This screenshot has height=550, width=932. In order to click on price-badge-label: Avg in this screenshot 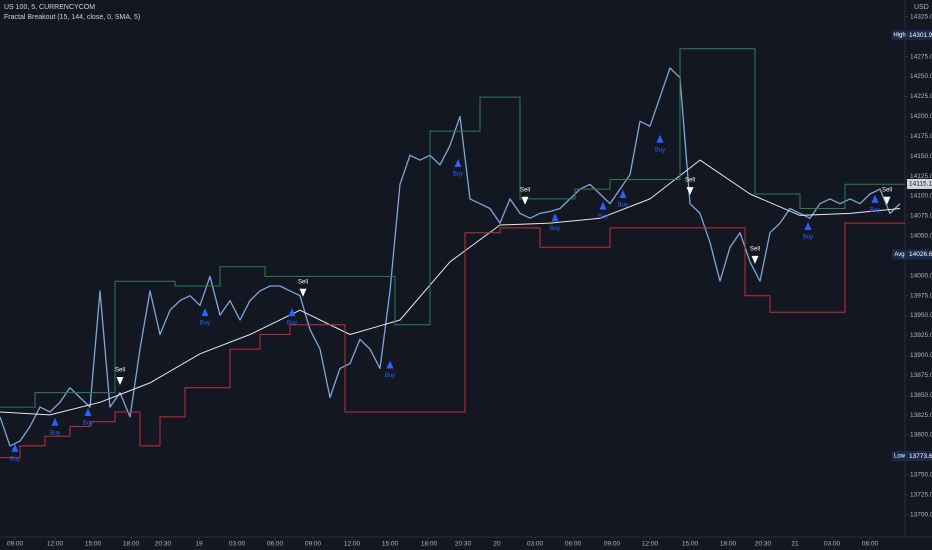, I will do `click(899, 255)`.